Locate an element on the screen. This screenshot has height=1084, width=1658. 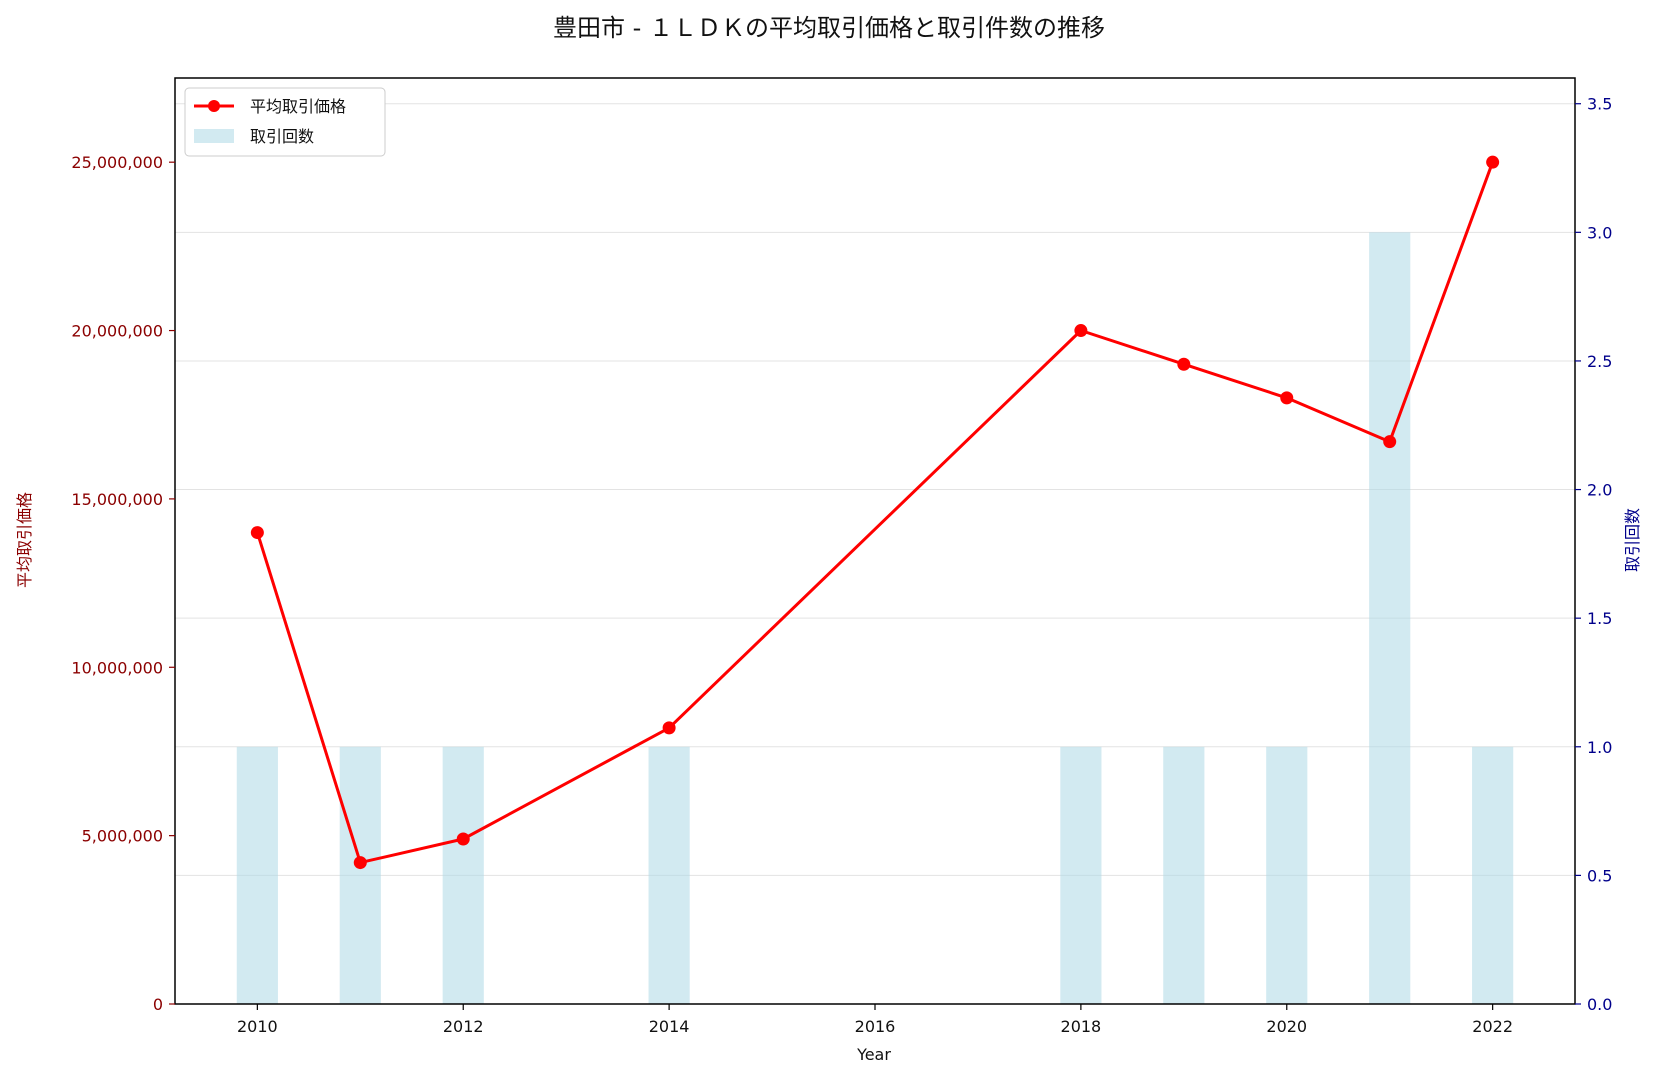
x-tick-label-6: 2022 is located at coordinates (1492, 1026).